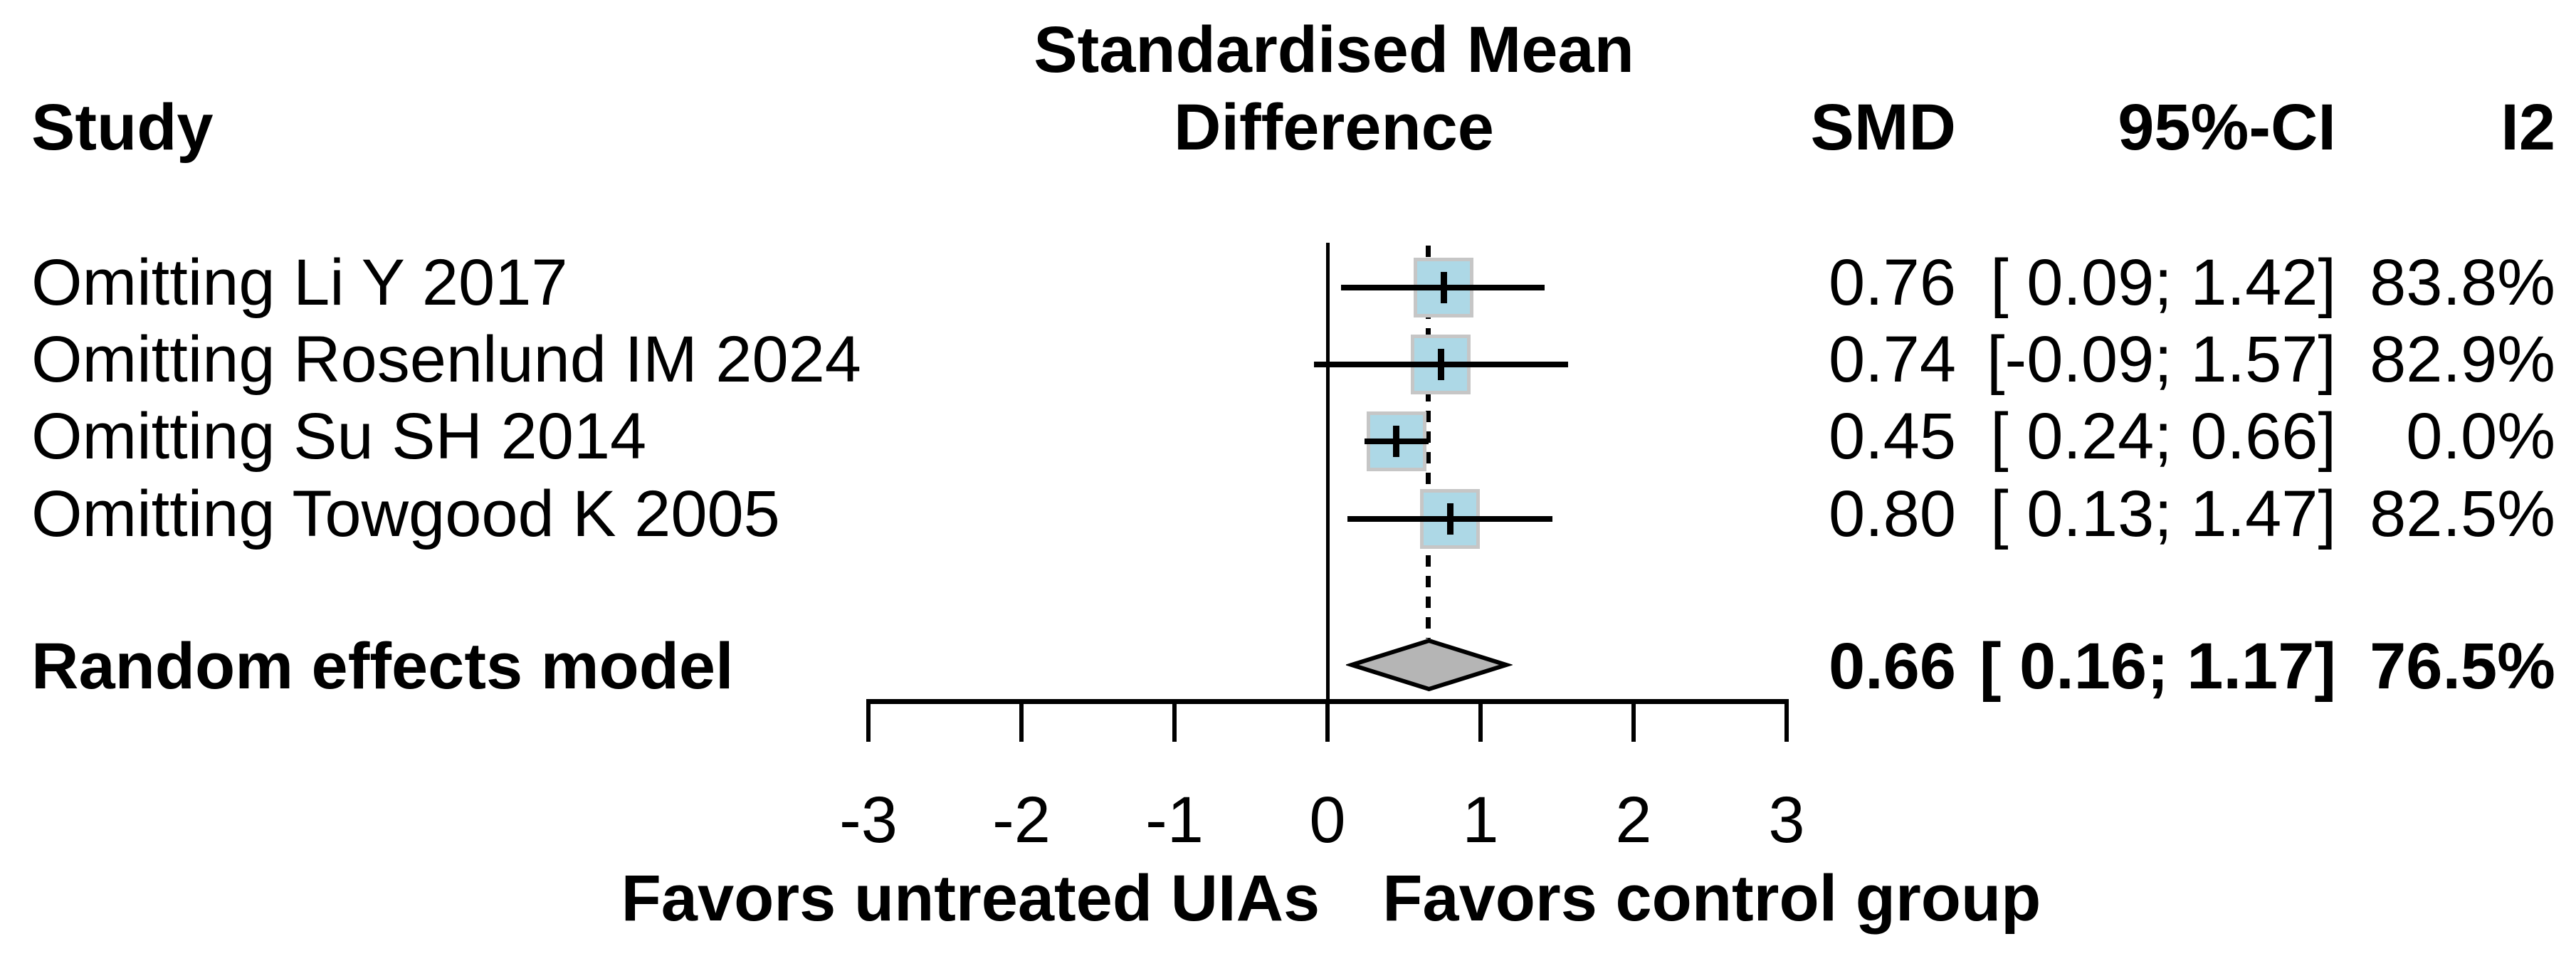 This screenshot has height=966, width=2576. What do you see at coordinates (1883, 127) in the screenshot?
I see `col-header-smd: SMD` at bounding box center [1883, 127].